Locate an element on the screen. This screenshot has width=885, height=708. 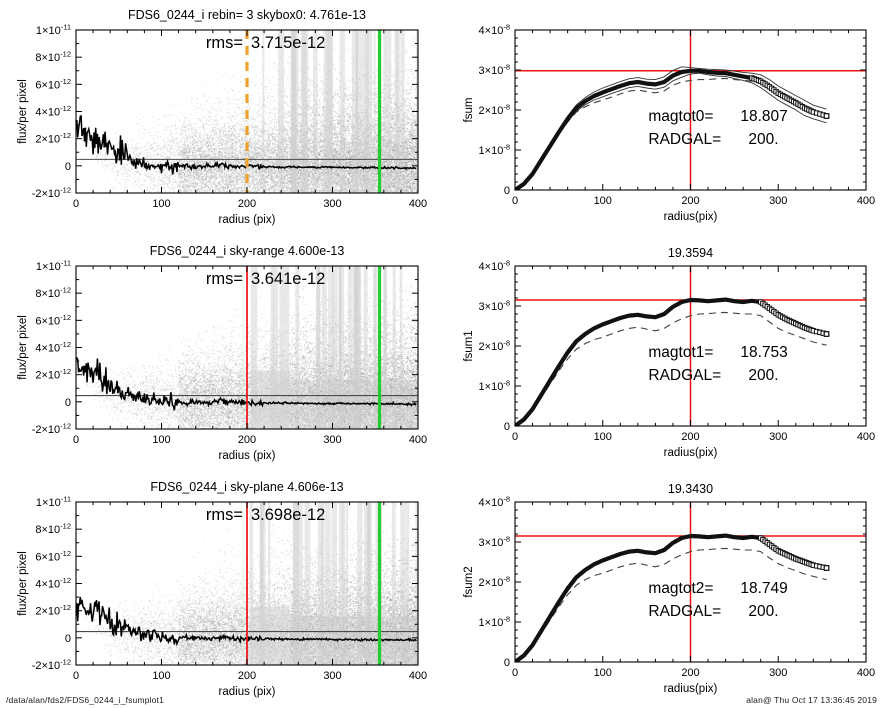
magtot-label: magtot0= is located at coordinates (680, 116).